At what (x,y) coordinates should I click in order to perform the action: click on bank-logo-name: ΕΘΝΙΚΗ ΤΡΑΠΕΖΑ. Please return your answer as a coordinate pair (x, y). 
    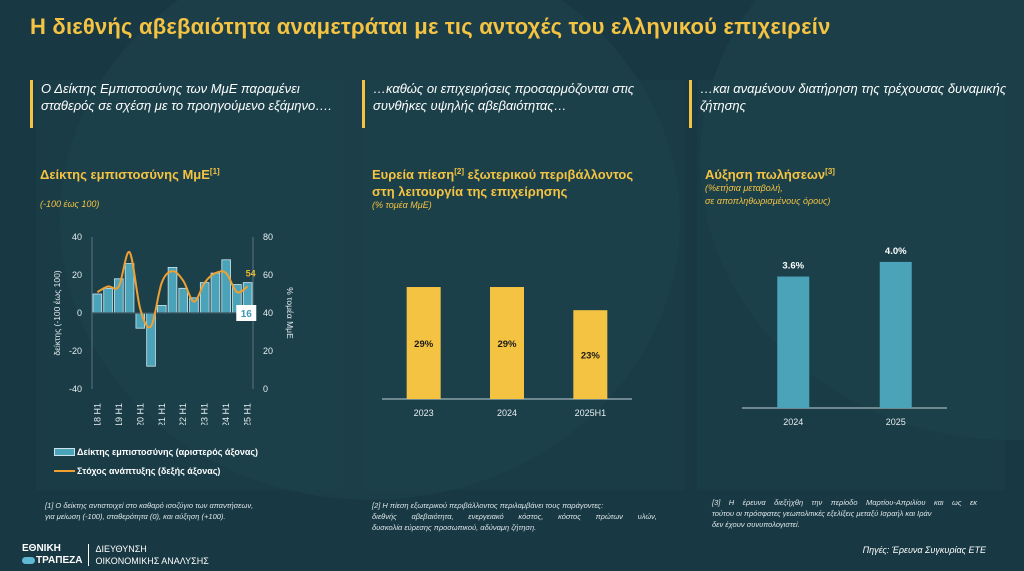
    Looking at the image, I should click on (52, 555).